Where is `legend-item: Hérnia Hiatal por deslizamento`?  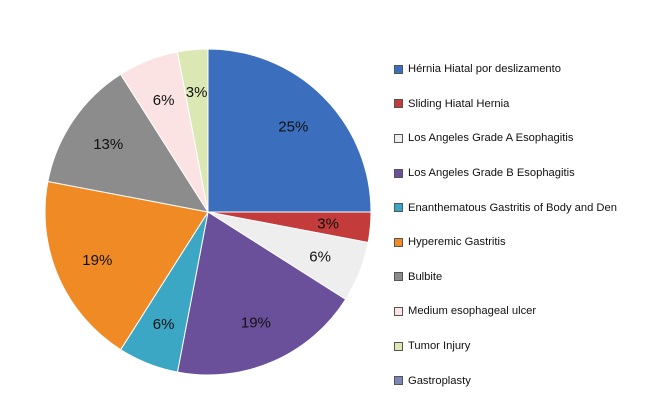
legend-item: Hérnia Hiatal por deslizamento is located at coordinates (524, 69).